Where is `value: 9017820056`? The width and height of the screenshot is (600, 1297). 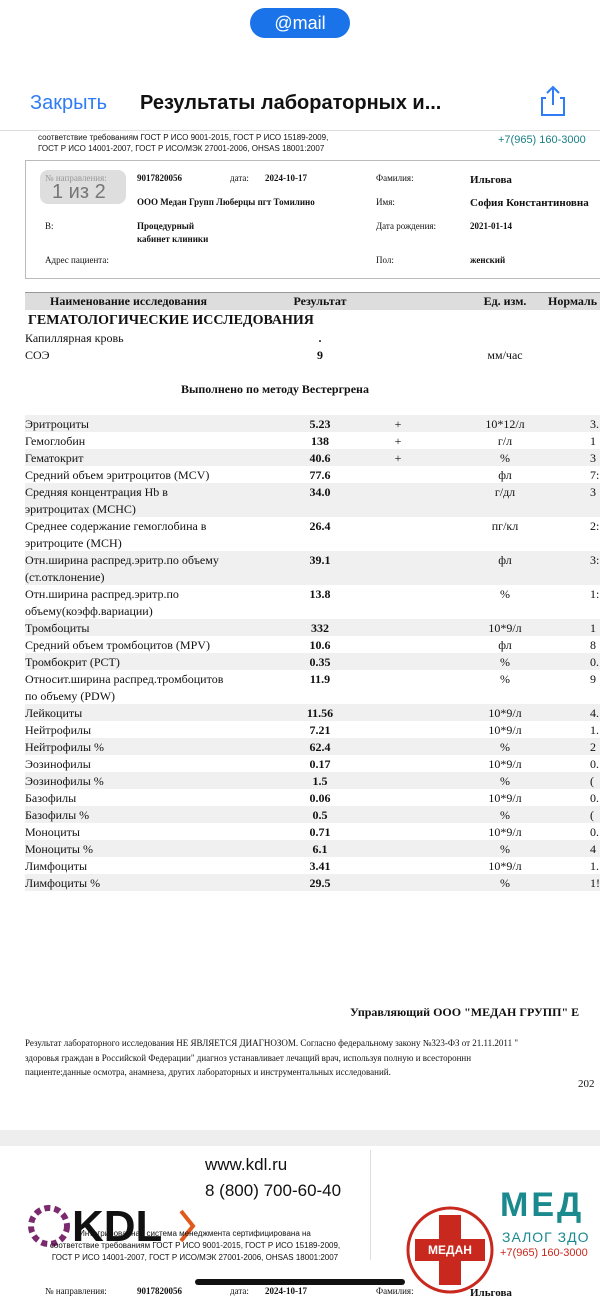
value: 9017820056 is located at coordinates (159, 178).